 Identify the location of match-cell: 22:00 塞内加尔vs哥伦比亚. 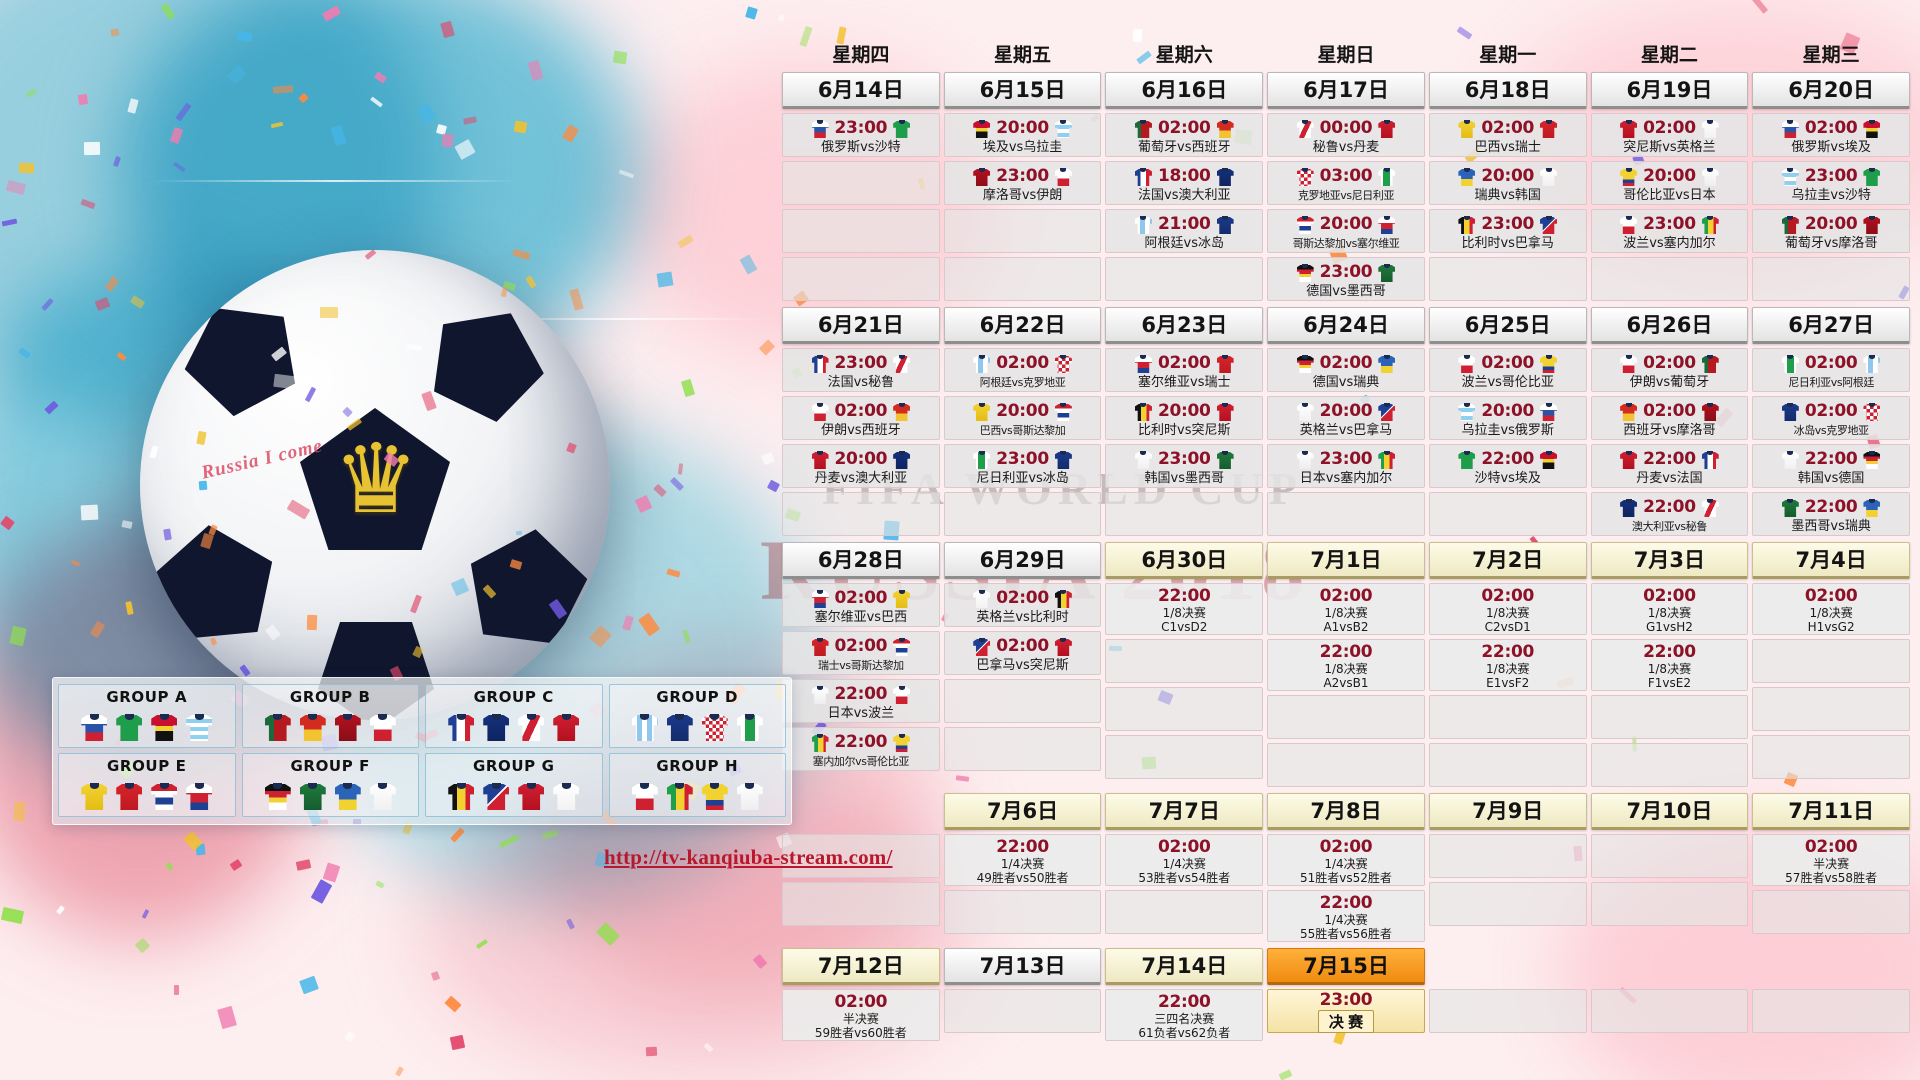
(861, 749).